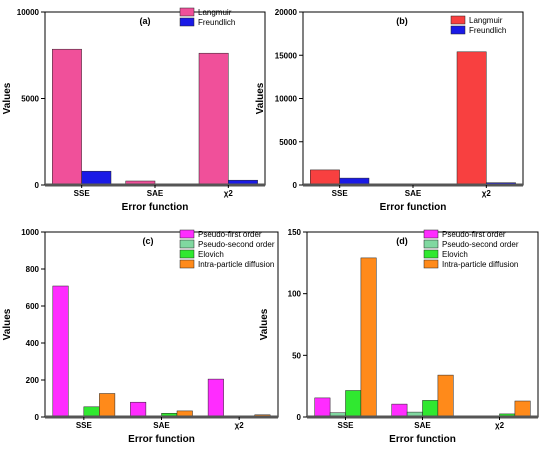  I want to click on panel-label: (c), so click(148, 241).